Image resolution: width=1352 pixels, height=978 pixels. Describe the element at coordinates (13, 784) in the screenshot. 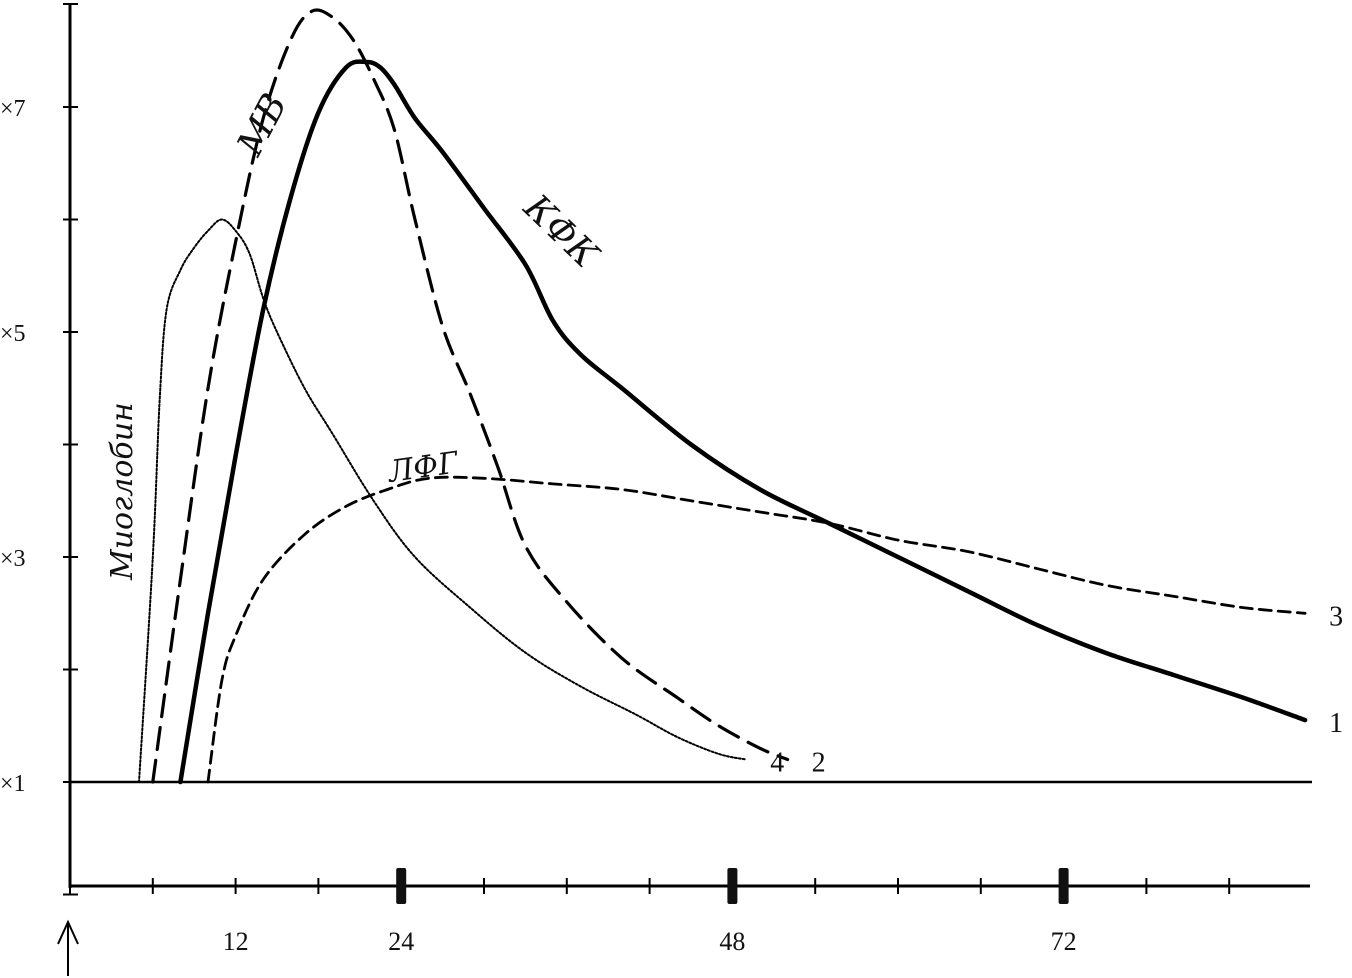

I see `y-tick-label: ×1` at that location.